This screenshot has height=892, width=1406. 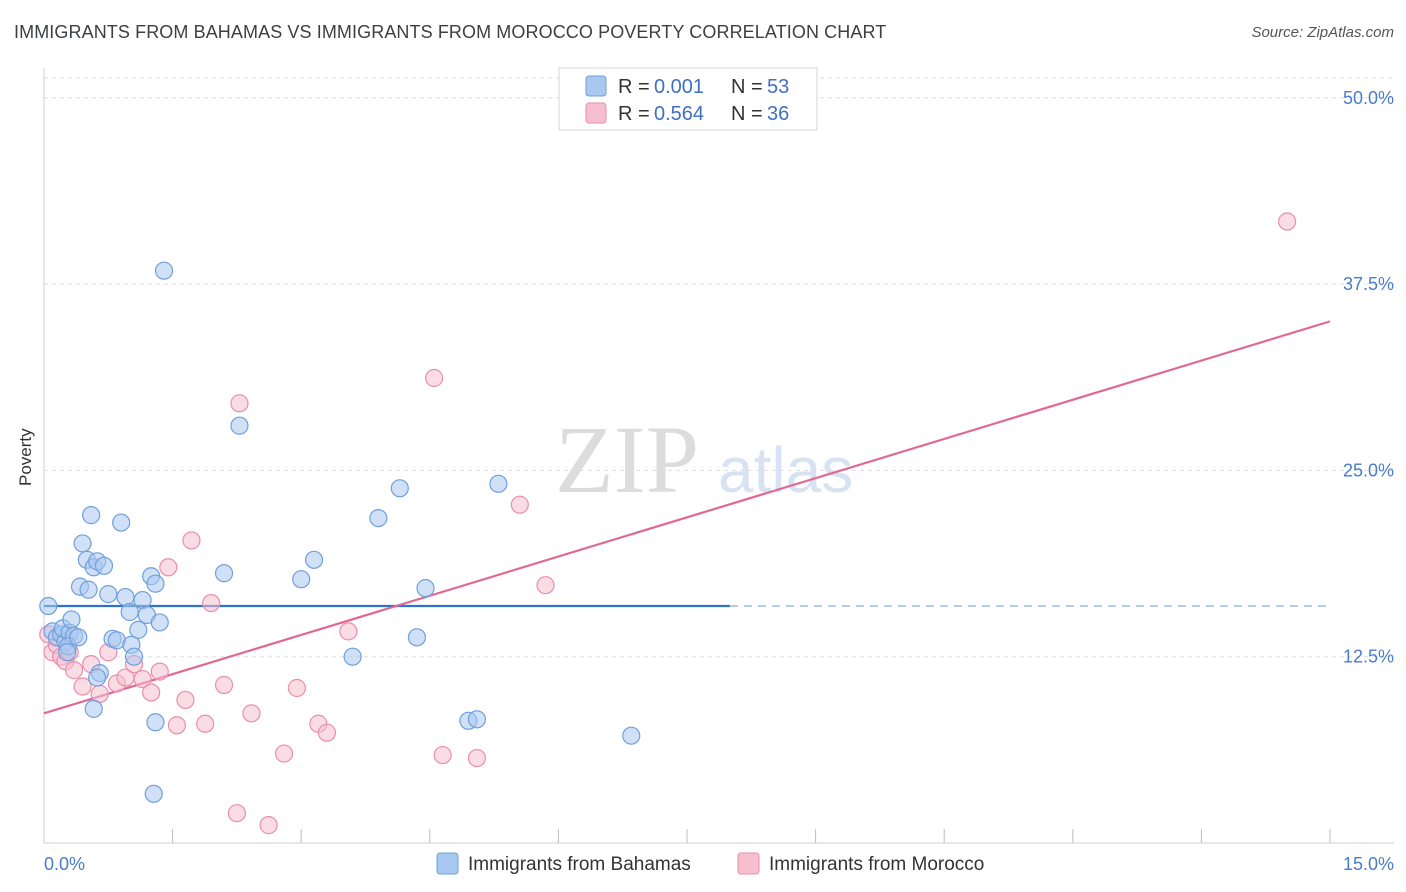 I want to click on x-tick-label-max: 15.0%, so click(x=1368, y=864).